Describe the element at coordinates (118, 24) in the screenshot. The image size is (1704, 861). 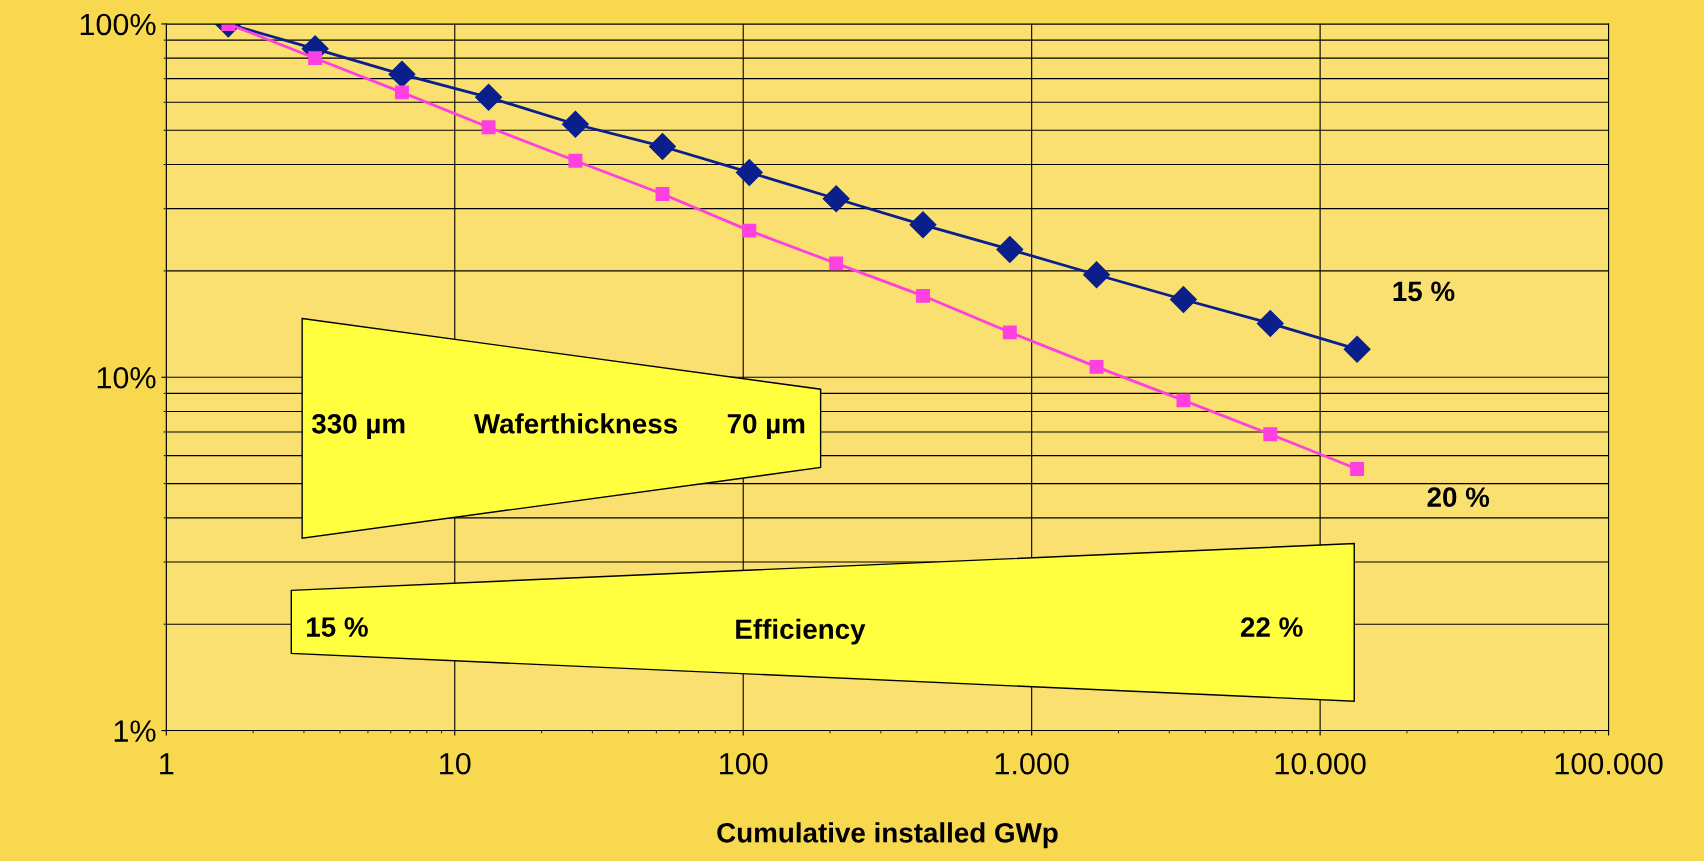
I see `y-tick-label: 100%` at that location.